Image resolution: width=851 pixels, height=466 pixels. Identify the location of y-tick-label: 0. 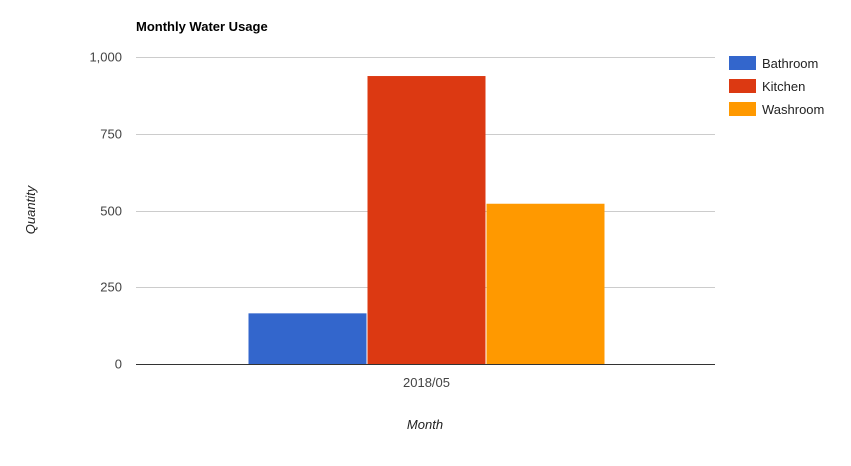
(118, 364).